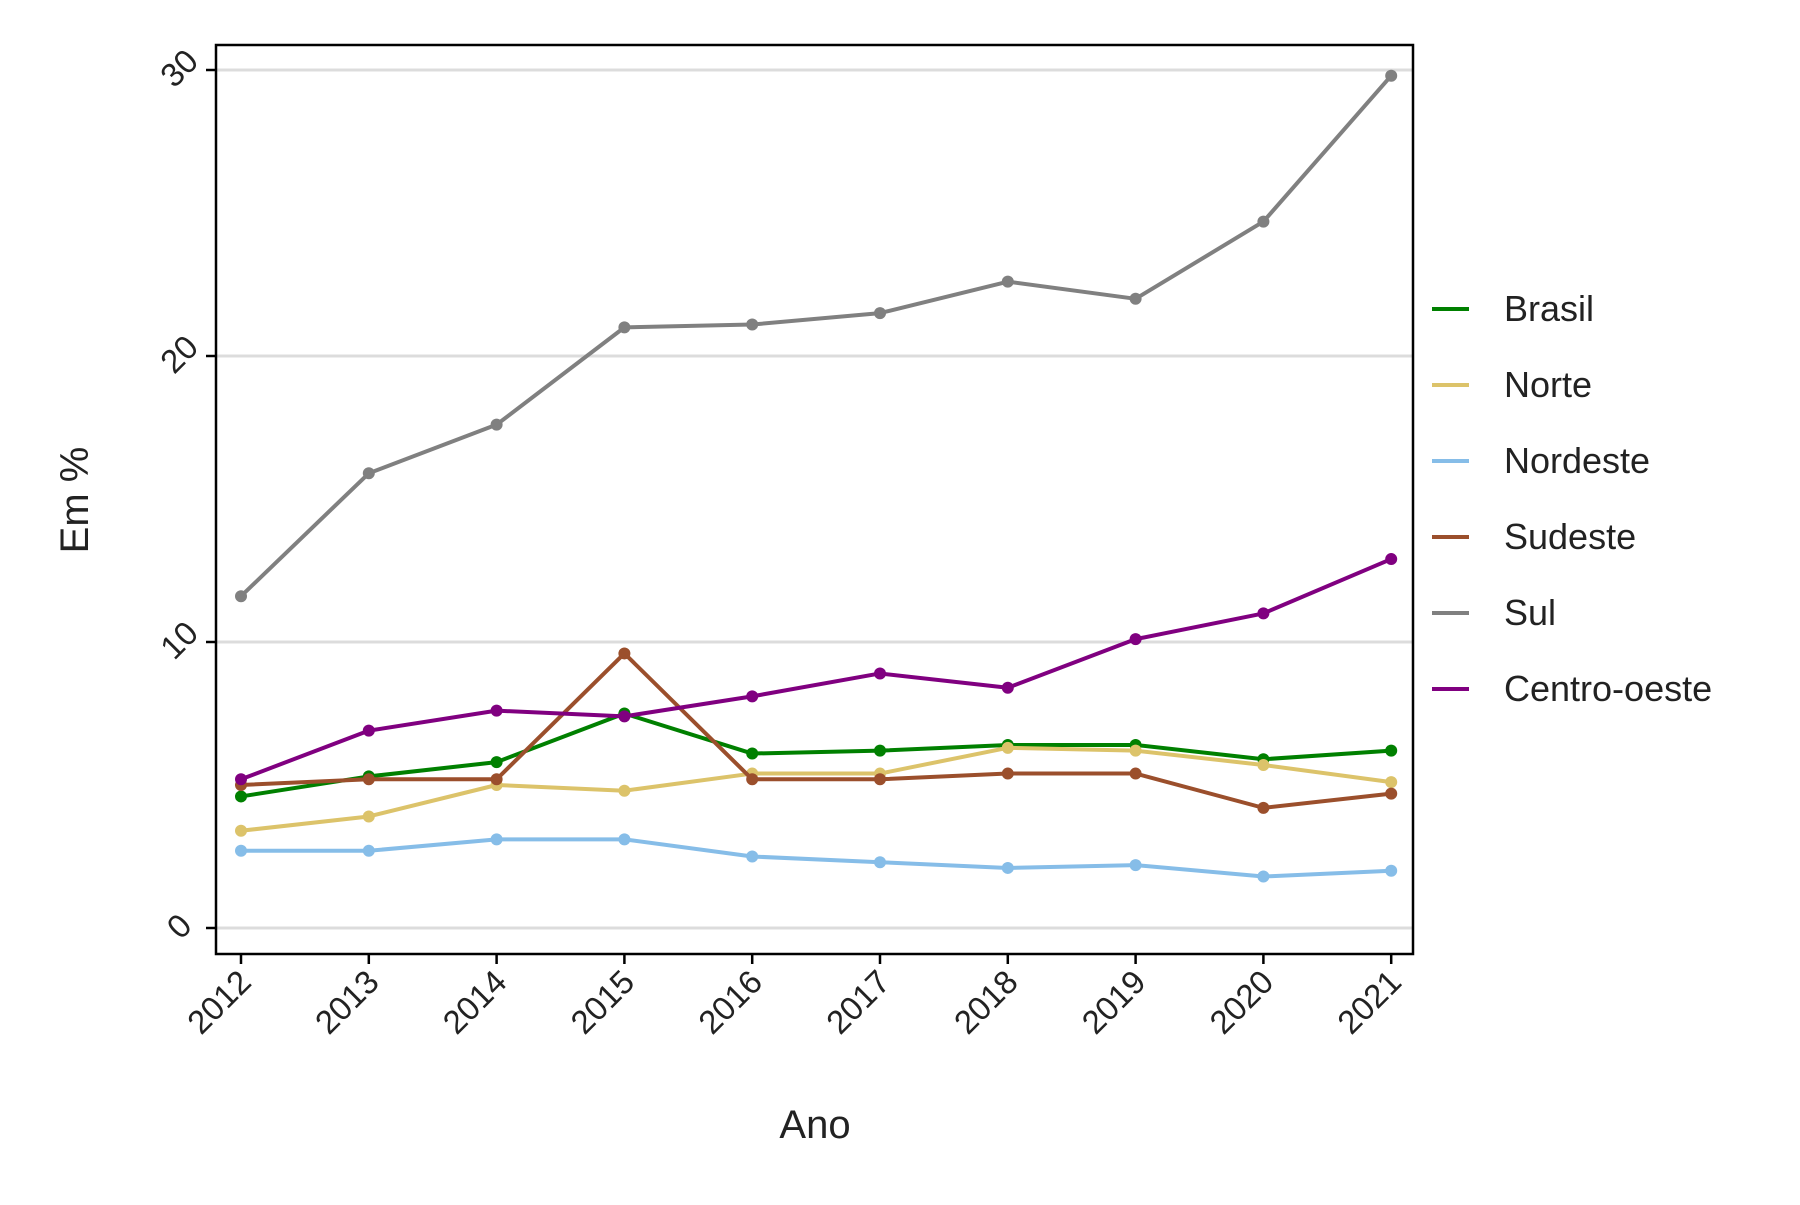 The width and height of the screenshot is (1800, 1205). I want to click on legend-item-brasil: Brasil, so click(1513, 308).